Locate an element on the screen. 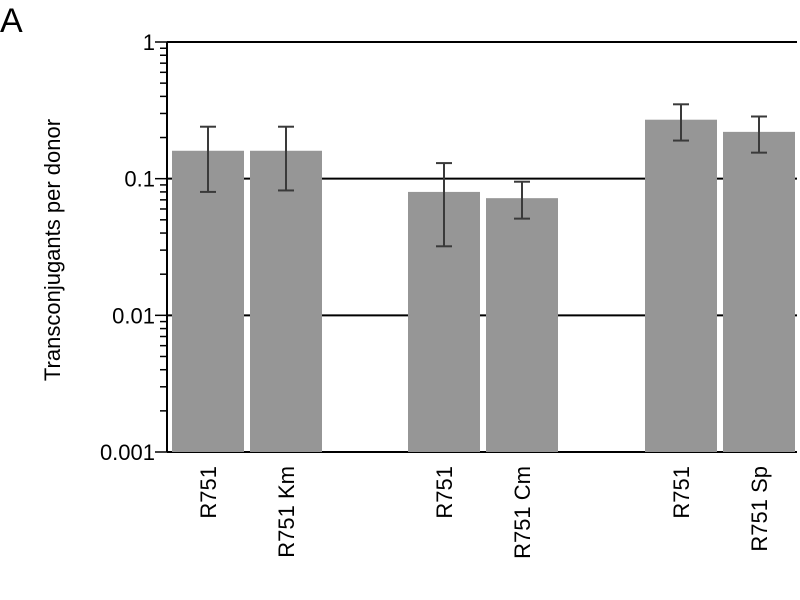  y-axis-title: Transconjugants per donor is located at coordinates (52, 250).